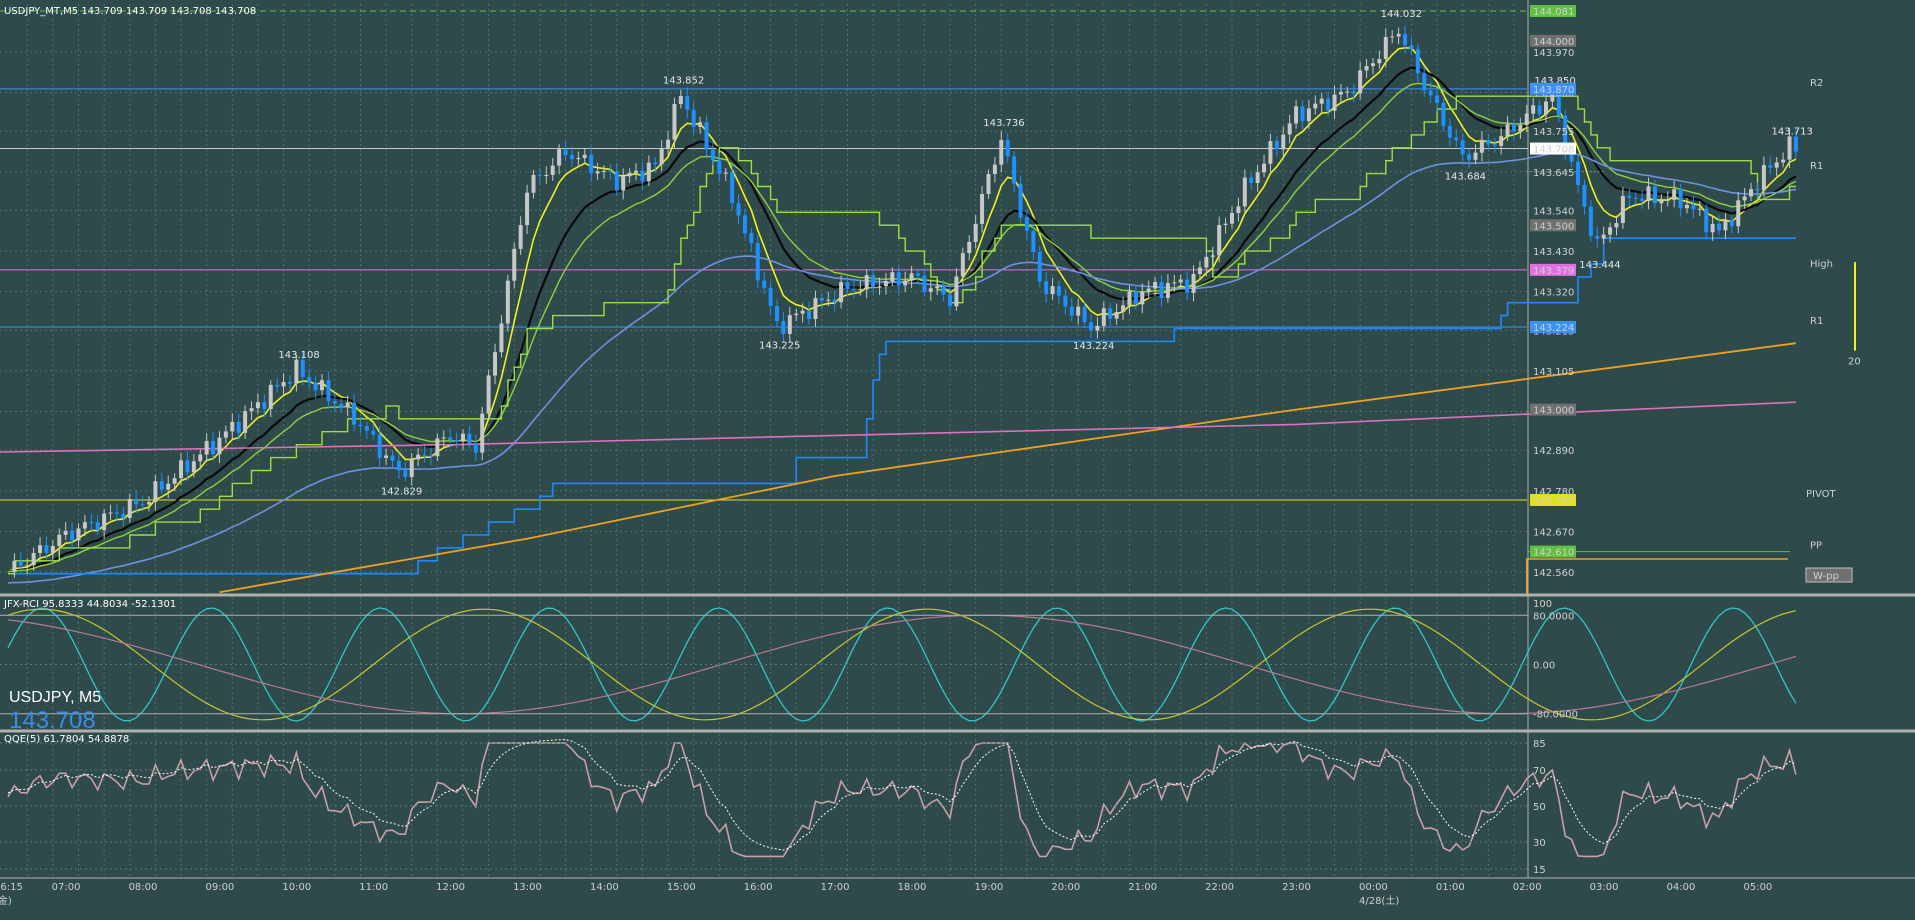  What do you see at coordinates (1093, 346) in the screenshot?
I see `price-annotation: 143.224` at bounding box center [1093, 346].